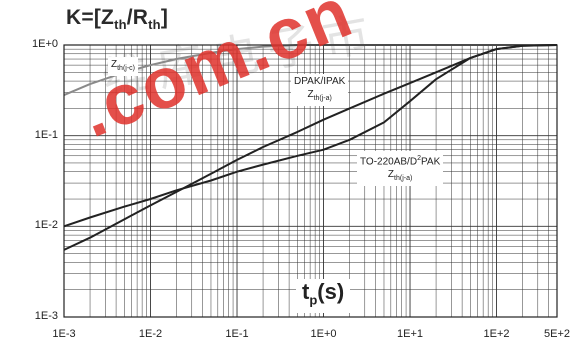 This screenshot has width=588, height=351. Describe the element at coordinates (126, 68) in the screenshot. I see `zthjc-sub: th(j-c)` at that location.